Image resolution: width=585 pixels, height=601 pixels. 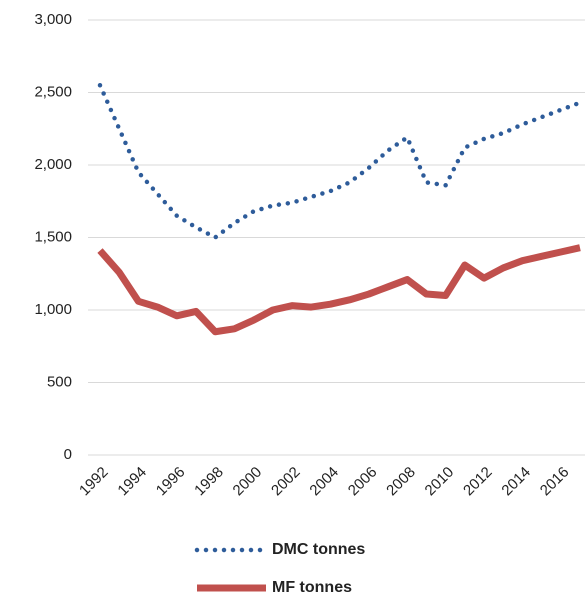 I want to click on x-tick-label: 2000, so click(x=248, y=482).